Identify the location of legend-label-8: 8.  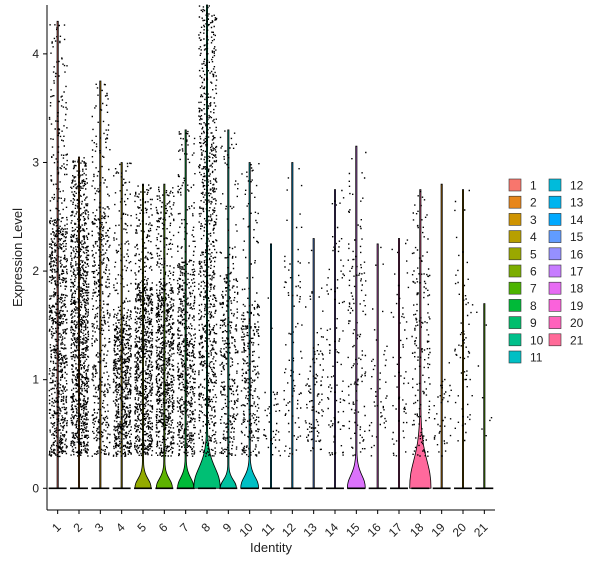
(533, 306).